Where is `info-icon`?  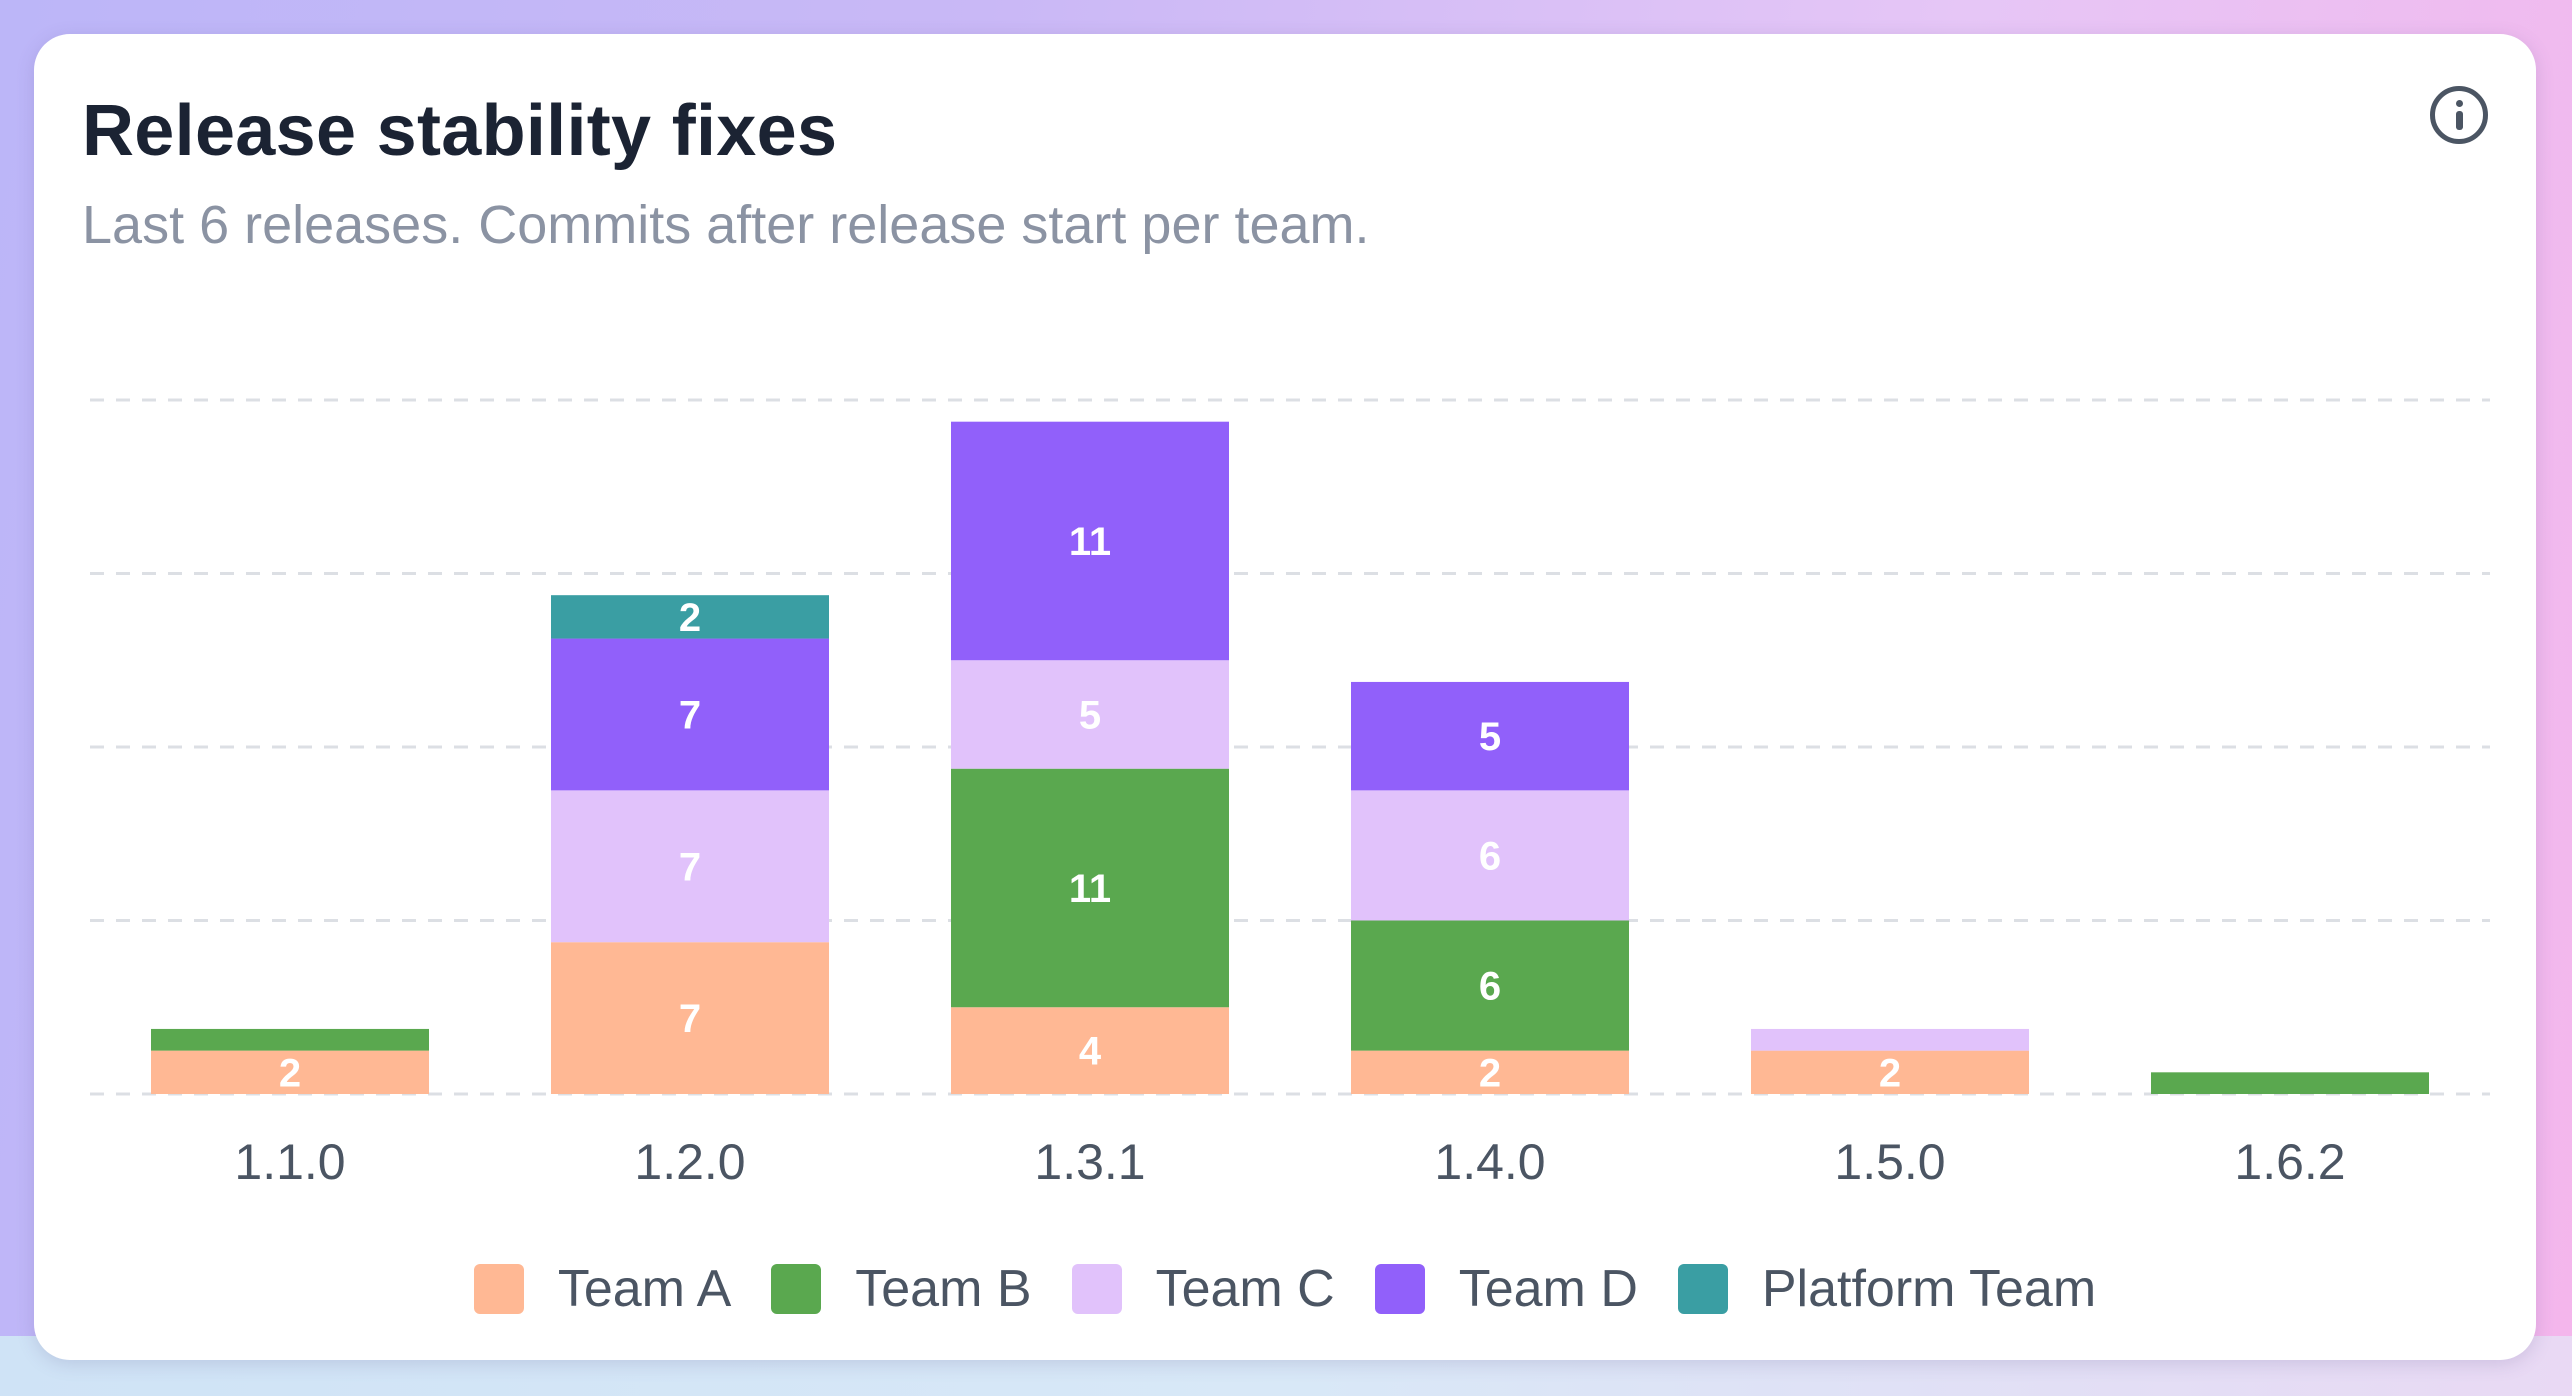 info-icon is located at coordinates (2459, 115).